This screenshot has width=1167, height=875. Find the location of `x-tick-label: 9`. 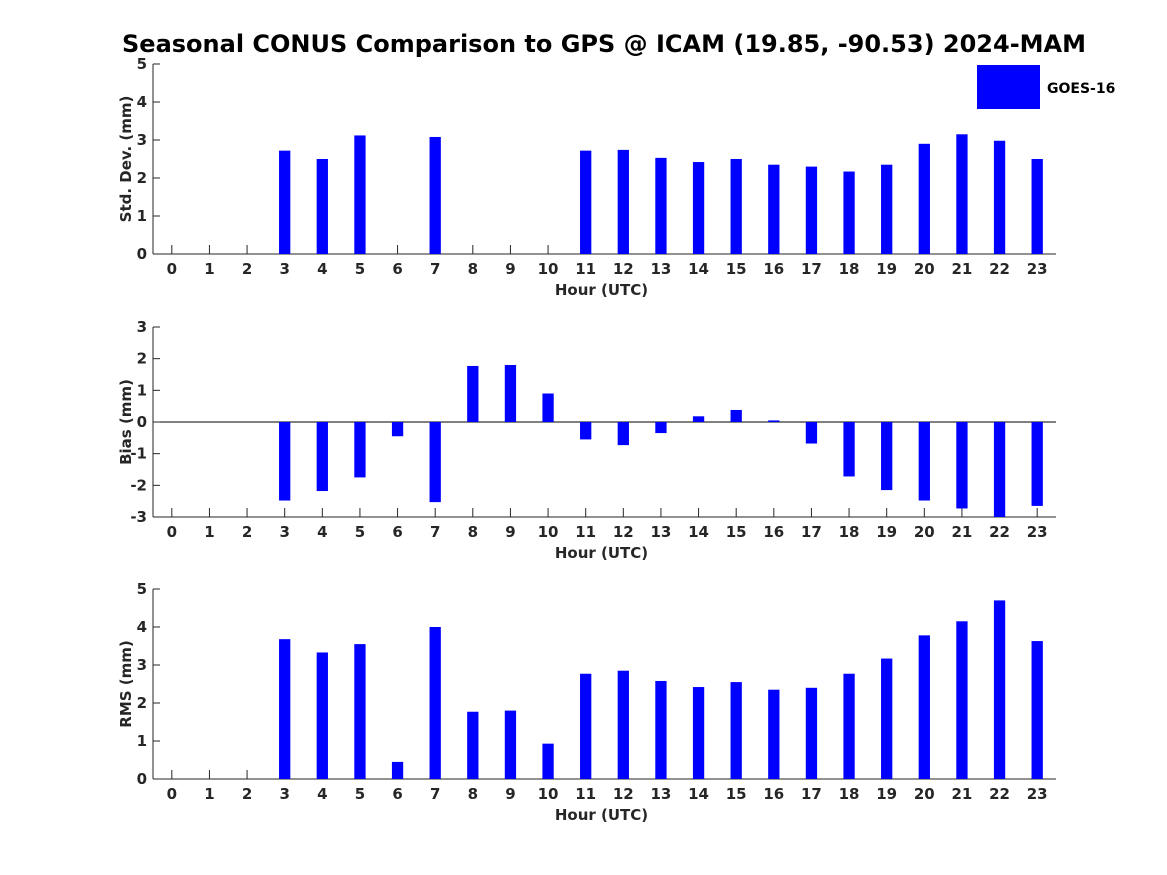

x-tick-label: 9 is located at coordinates (510, 794).